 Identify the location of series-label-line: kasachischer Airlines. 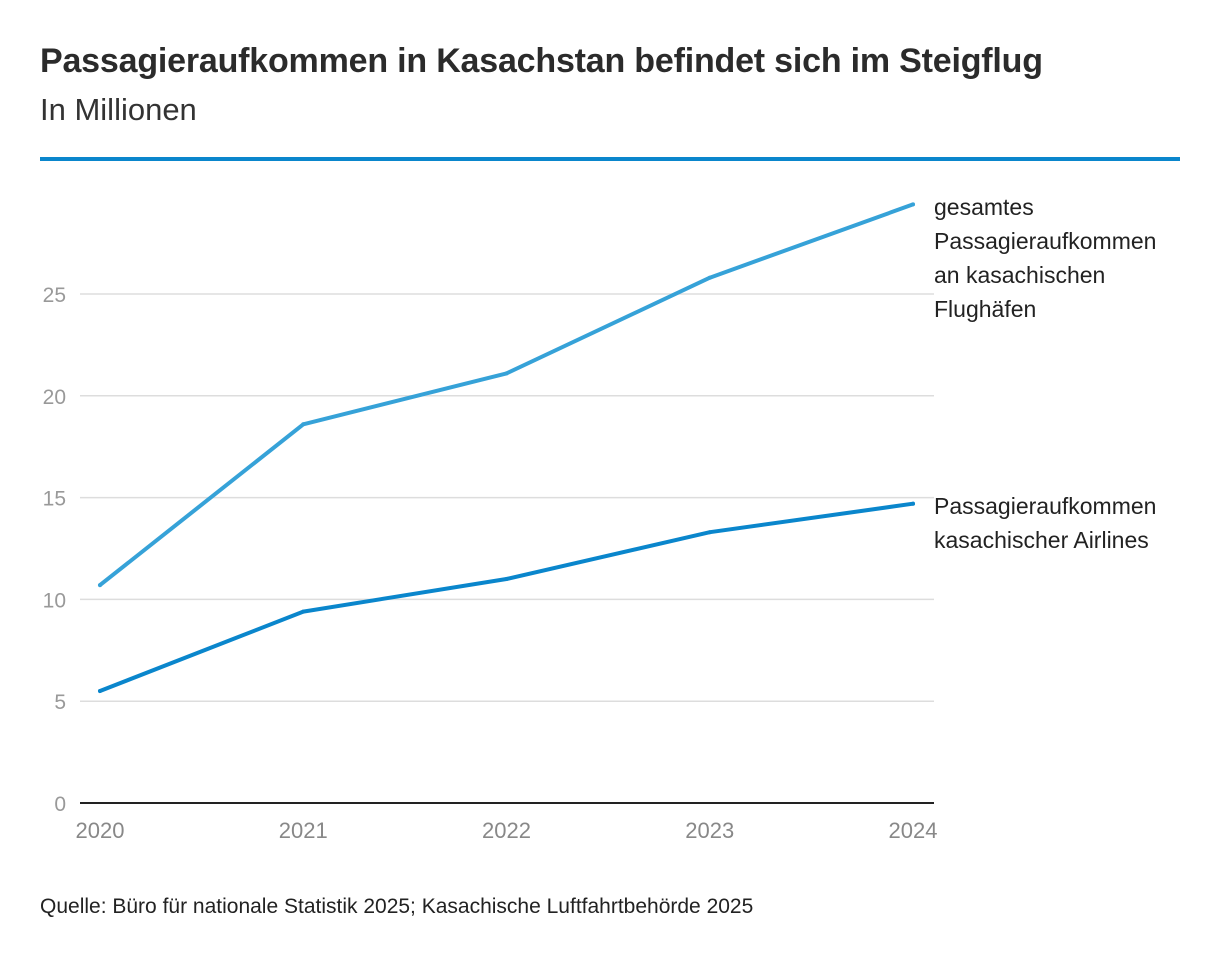
(1041, 540).